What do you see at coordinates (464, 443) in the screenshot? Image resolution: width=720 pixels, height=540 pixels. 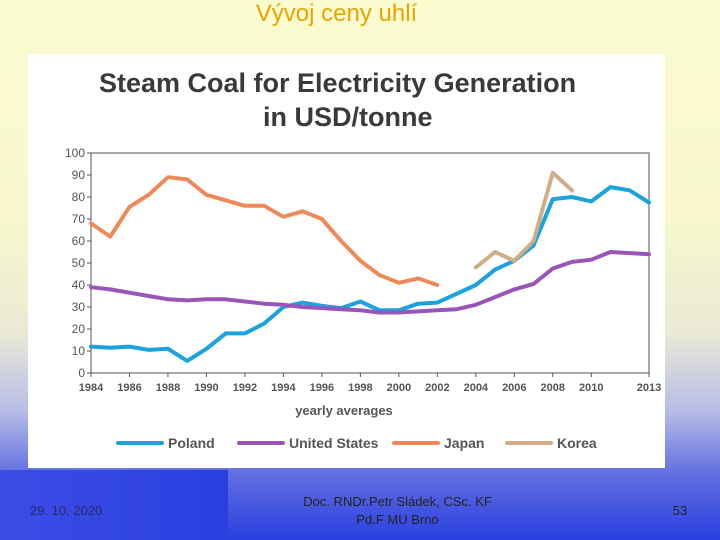 I see `legend-label-japan: Japan` at bounding box center [464, 443].